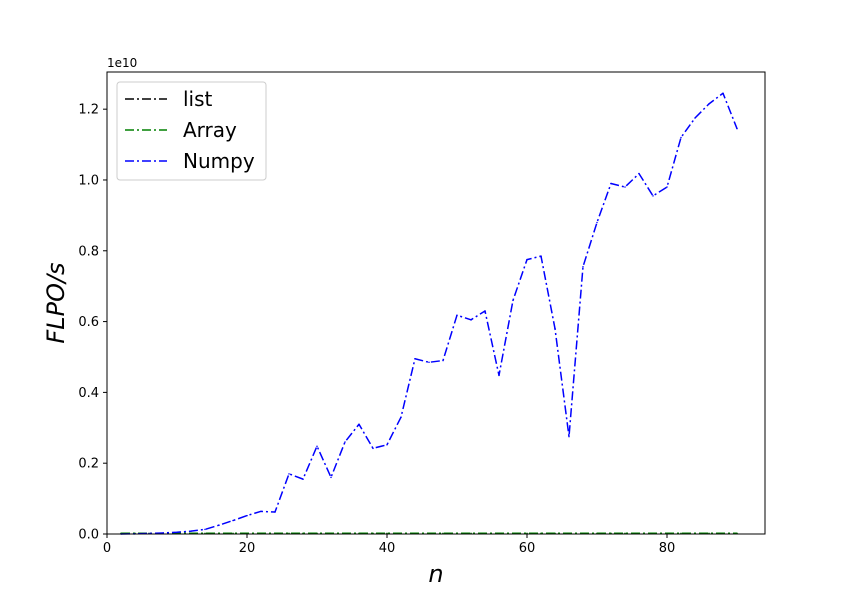  I want to click on y-axis-label: FLPO/s, so click(56, 302).